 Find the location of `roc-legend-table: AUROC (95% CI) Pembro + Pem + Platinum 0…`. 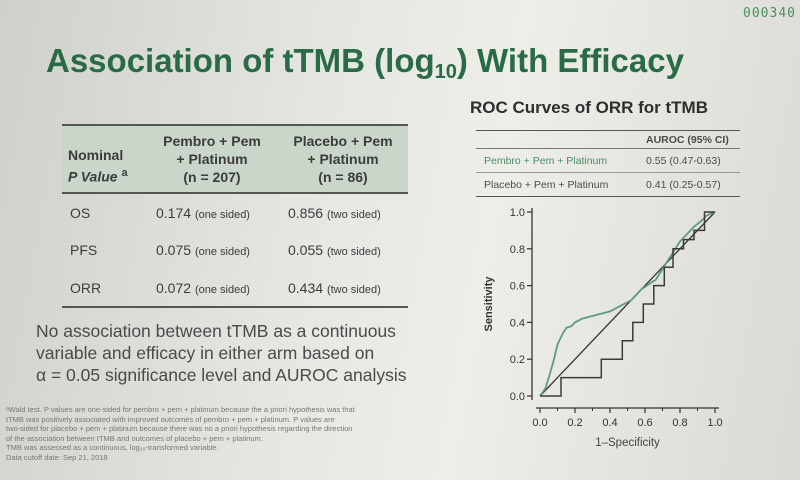

roc-legend-table: AUROC (95% CI) Pembro + Pem + Platinum 0… is located at coordinates (608, 163).